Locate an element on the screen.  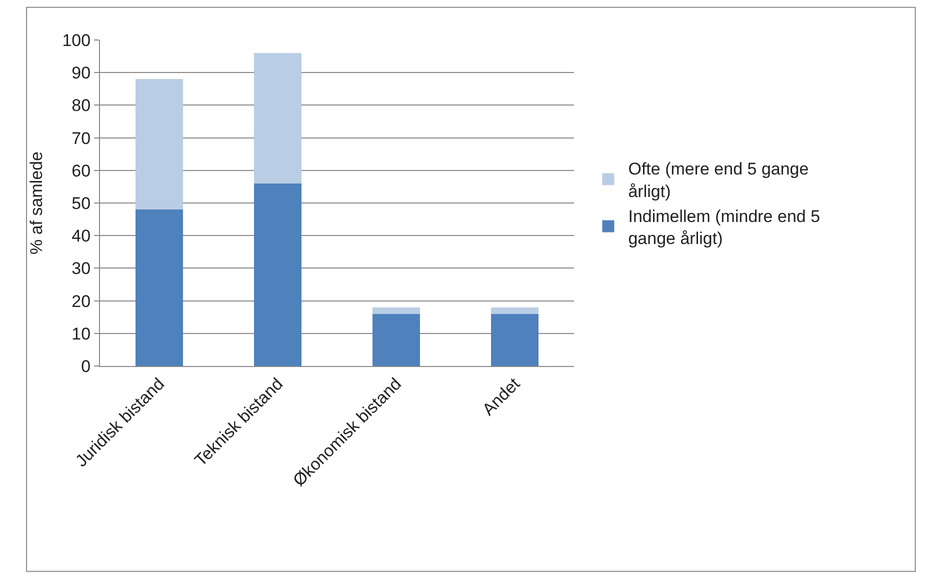
y-tick-label: 50 is located at coordinates (81, 203).